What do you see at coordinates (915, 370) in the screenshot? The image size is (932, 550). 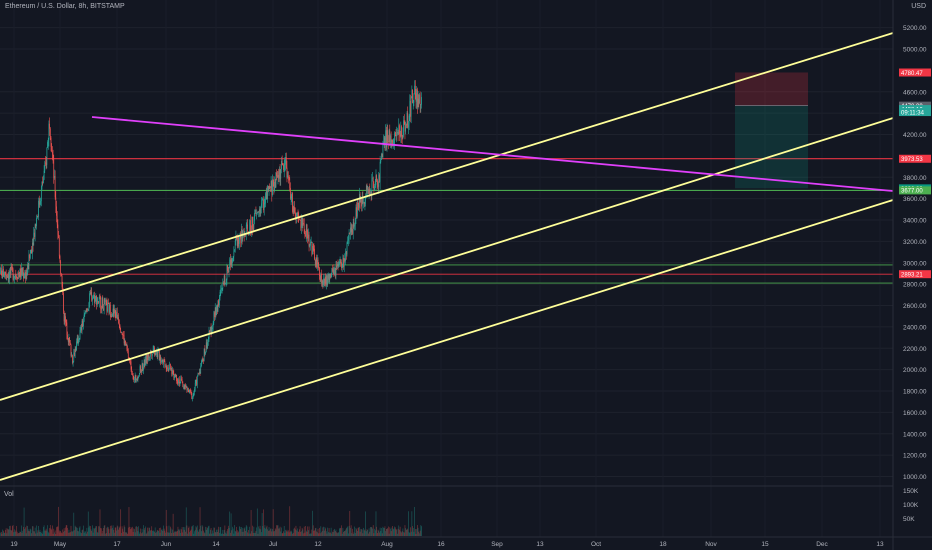 I see `price-tick-label: 2000.00` at bounding box center [915, 370].